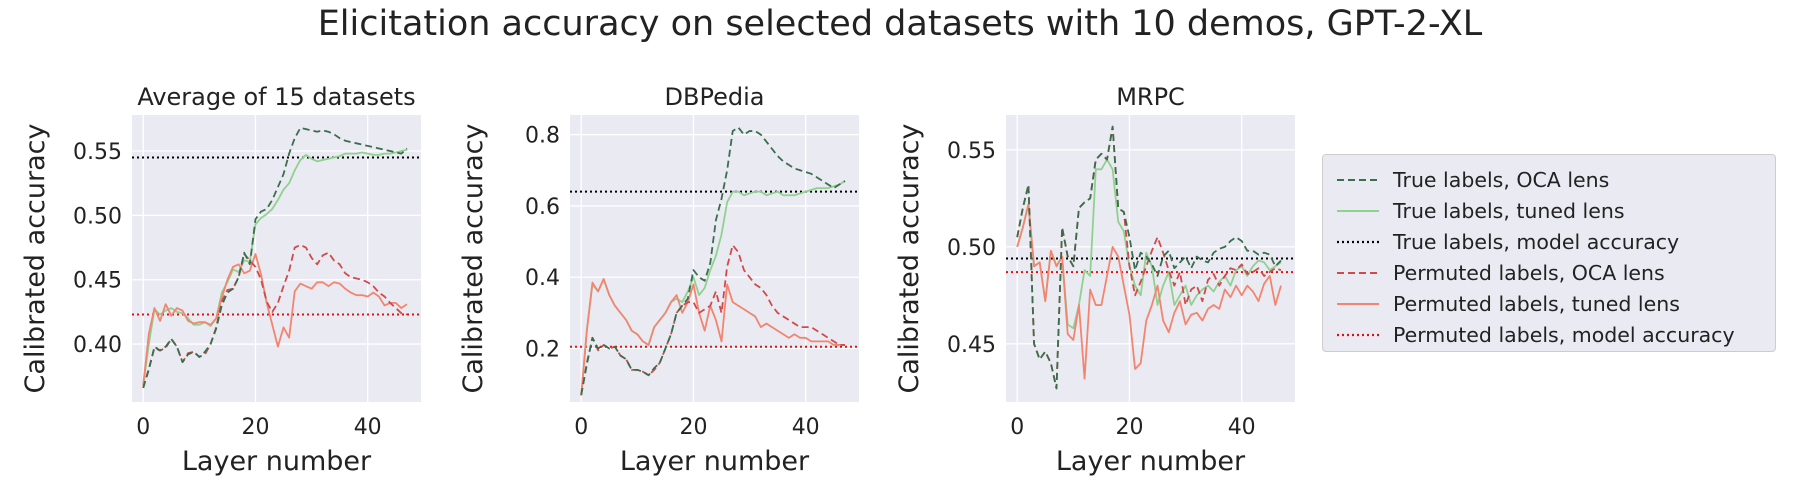 This screenshot has width=1800, height=500. I want to click on panel-title: MRPC, so click(1150, 97).